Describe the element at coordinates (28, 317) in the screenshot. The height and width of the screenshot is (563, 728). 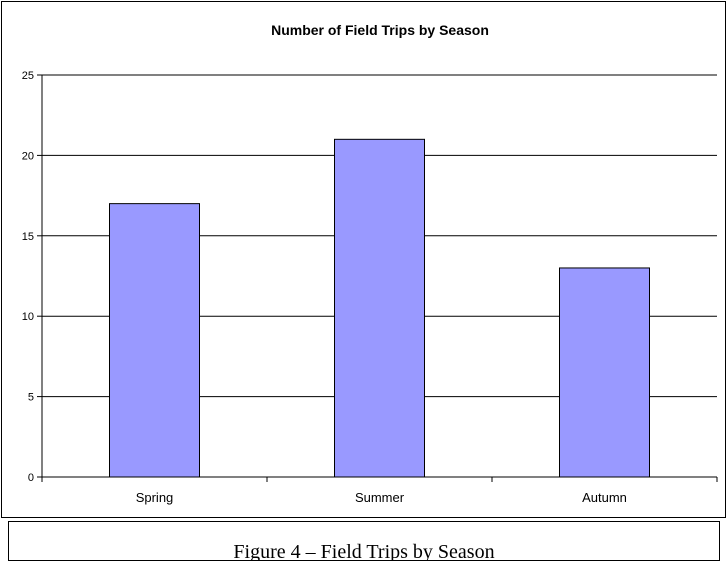
I see `y-tick-label: 10` at that location.